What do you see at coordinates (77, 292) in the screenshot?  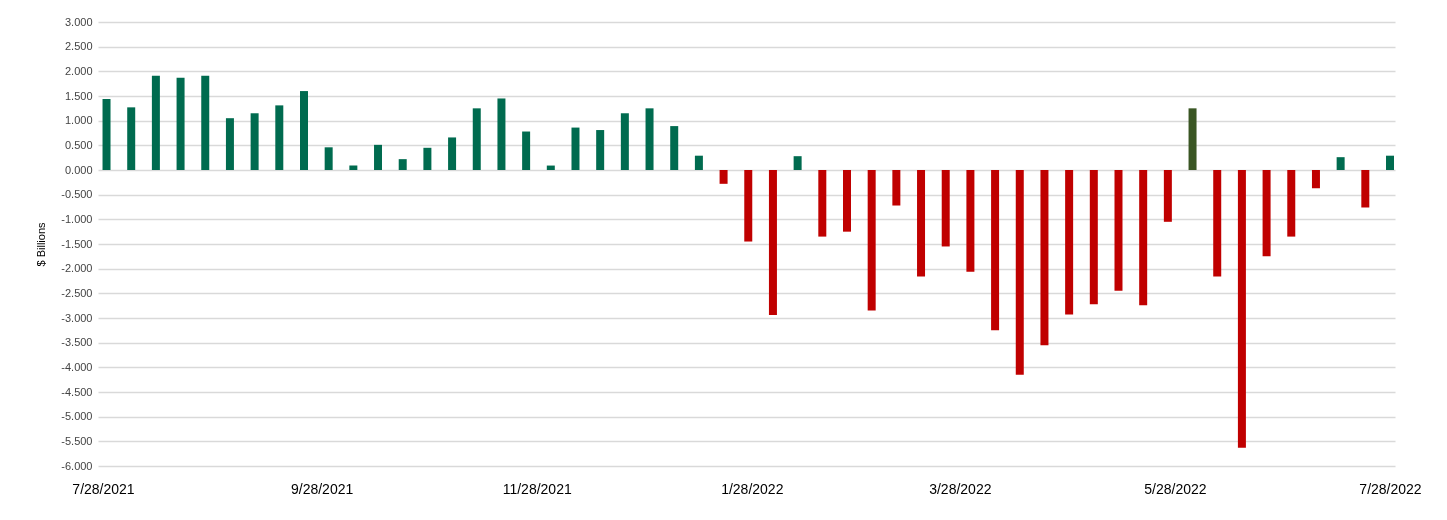 I see `y-tick-label: -2.500` at bounding box center [77, 292].